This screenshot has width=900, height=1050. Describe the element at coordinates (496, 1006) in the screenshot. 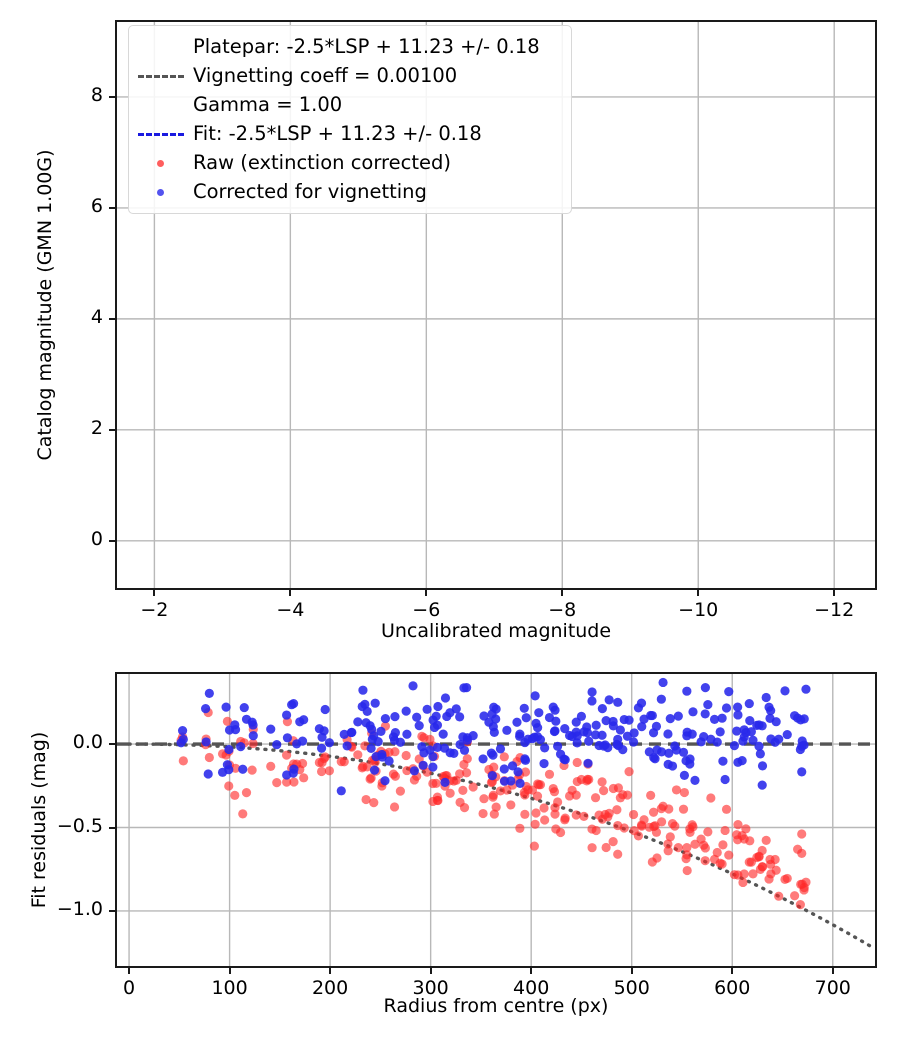

I see `bottom-x-axis-label: Radius from centre (px)` at that location.